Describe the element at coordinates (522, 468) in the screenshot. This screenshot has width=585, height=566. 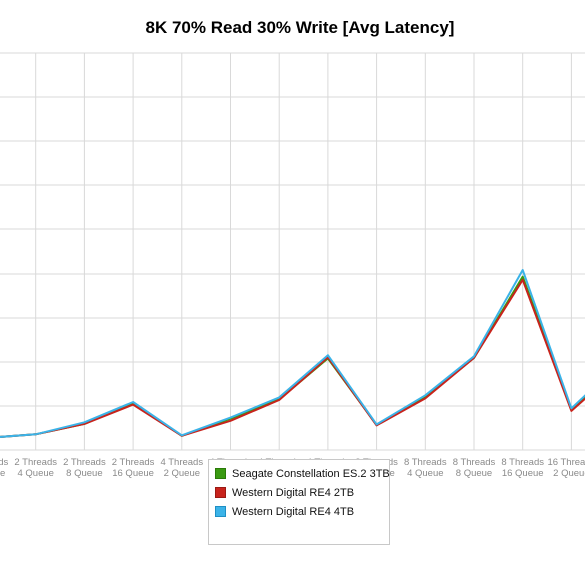
I see `x-tick-label: 8 Threads 16 Queue` at that location.